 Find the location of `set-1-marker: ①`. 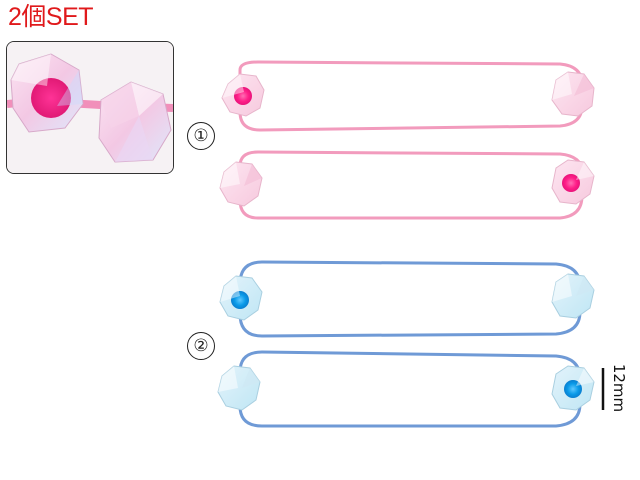

set-1-marker: ① is located at coordinates (201, 136).